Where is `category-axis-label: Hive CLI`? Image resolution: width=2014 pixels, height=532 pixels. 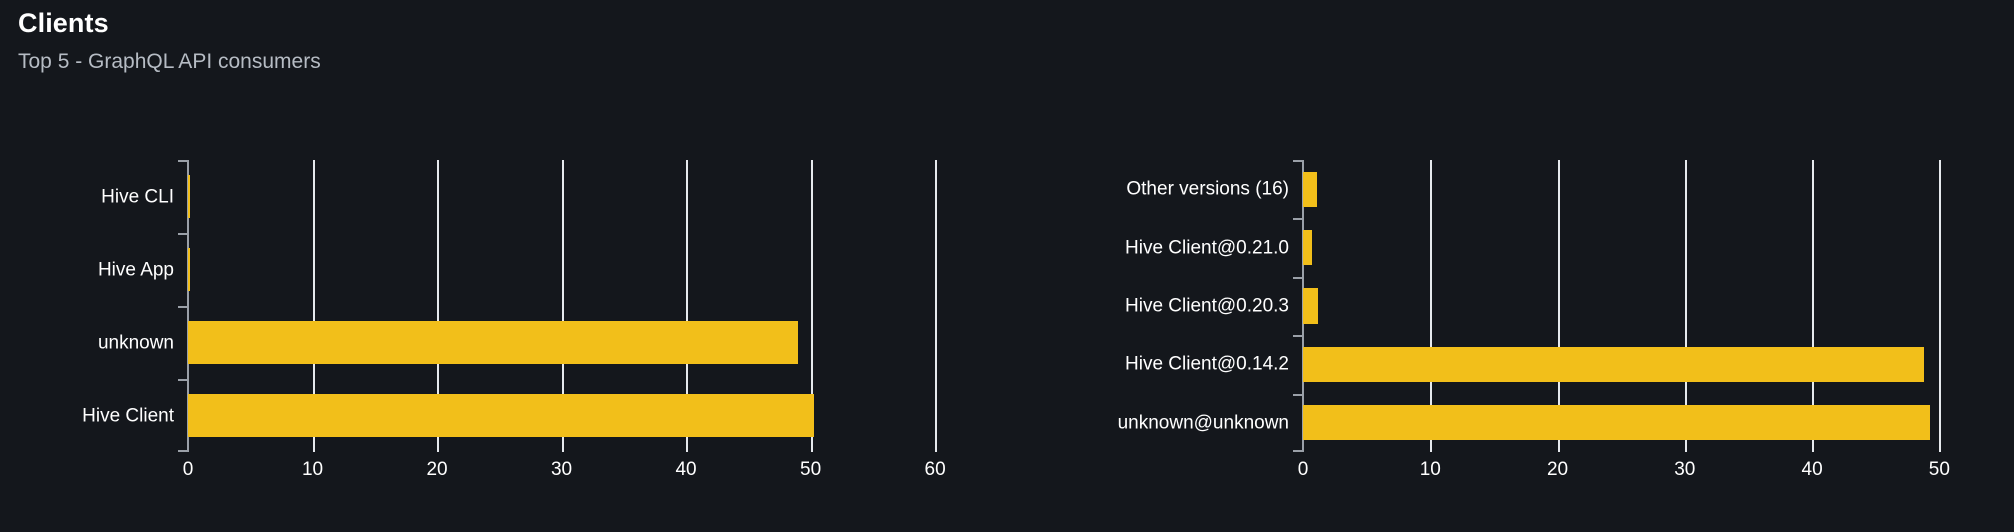
category-axis-label: Hive CLI is located at coordinates (137, 196).